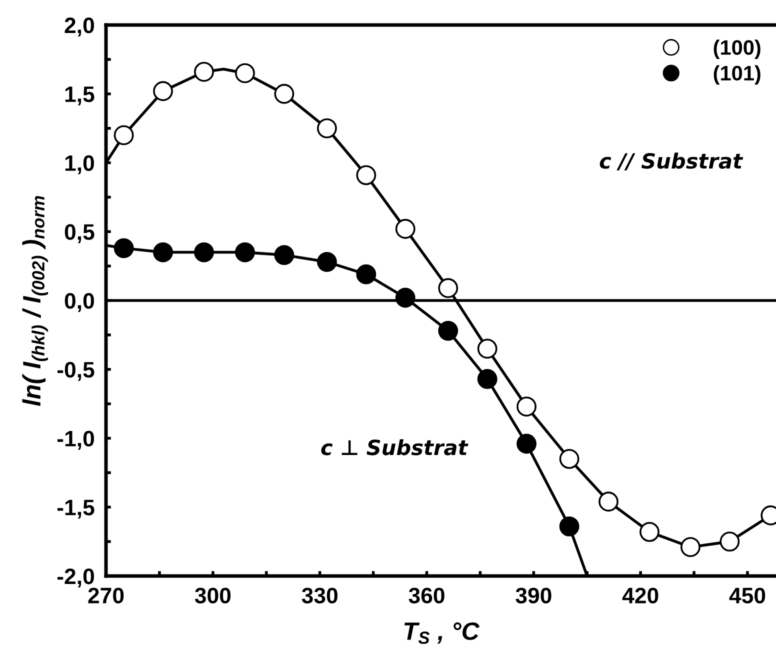 This screenshot has width=776, height=659. I want to click on y-tick-label: -1,0, so click(75, 440).